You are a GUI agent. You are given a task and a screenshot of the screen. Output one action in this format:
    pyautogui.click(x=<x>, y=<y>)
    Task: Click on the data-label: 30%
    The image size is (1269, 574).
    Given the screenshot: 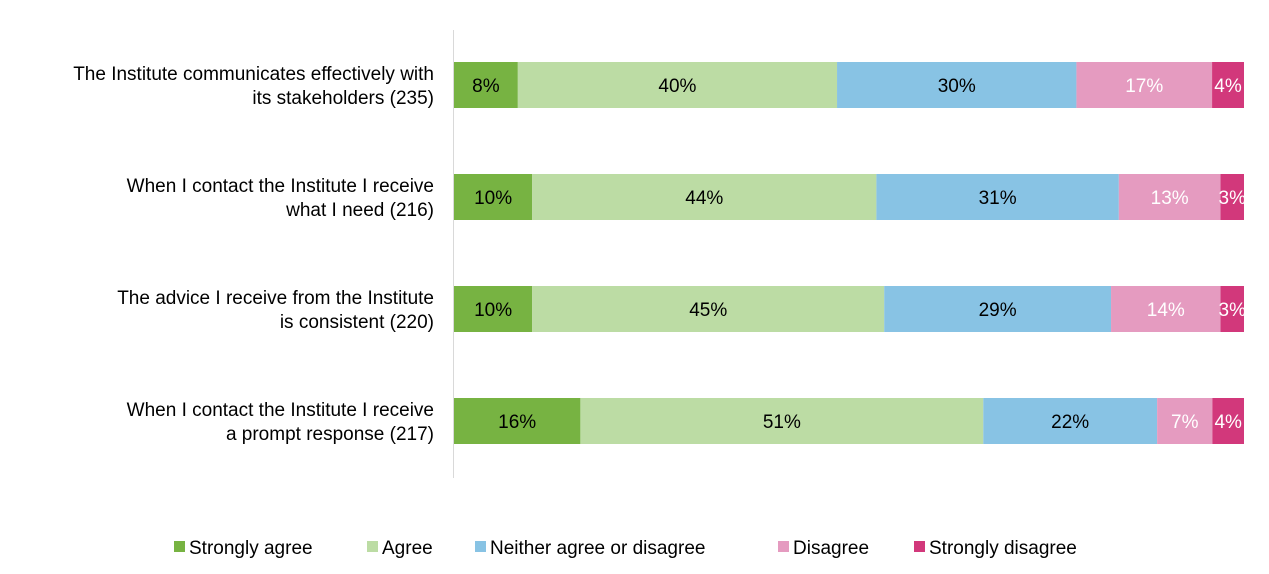 What is the action you would take?
    pyautogui.click(x=957, y=86)
    